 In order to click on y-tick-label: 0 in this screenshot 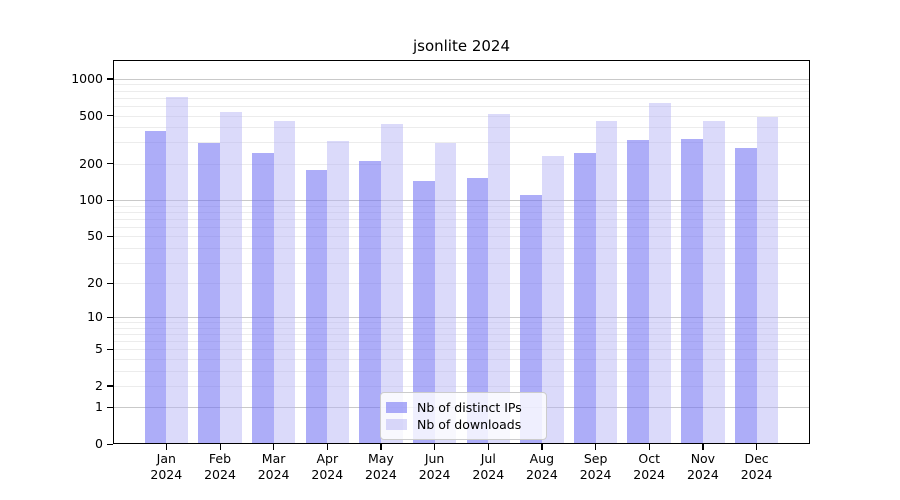, I will do `click(99, 443)`.